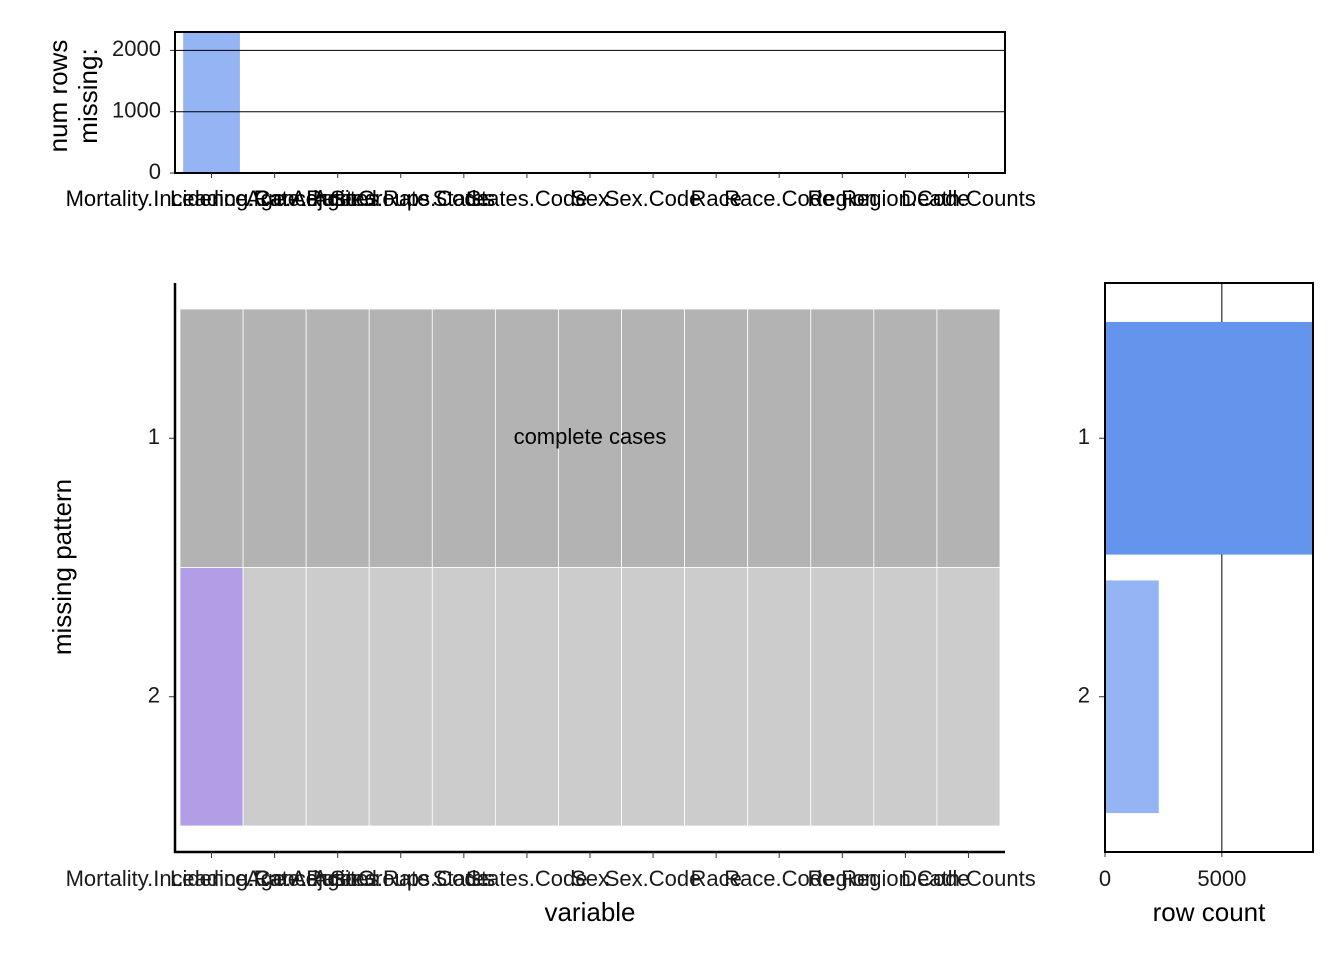 This screenshot has width=1344, height=960. What do you see at coordinates (1221, 878) in the screenshot?
I see `x-tick-label: 5000` at bounding box center [1221, 878].